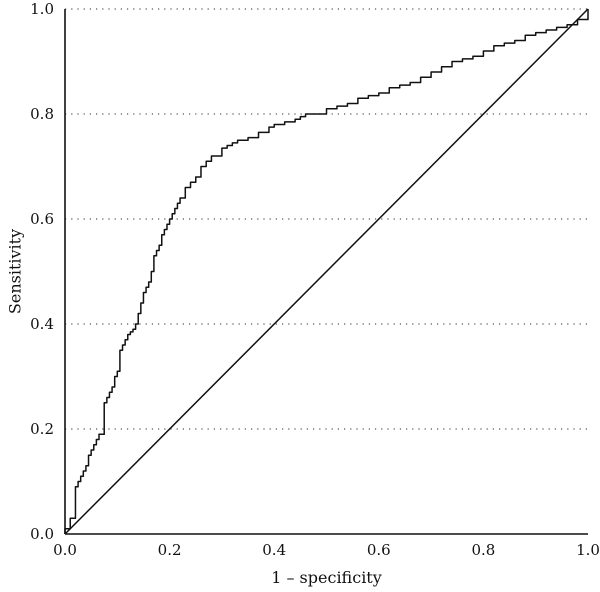 This screenshot has width=600, height=592. Describe the element at coordinates (15, 271) in the screenshot. I see `y-axis-title: Sensitivity` at that location.